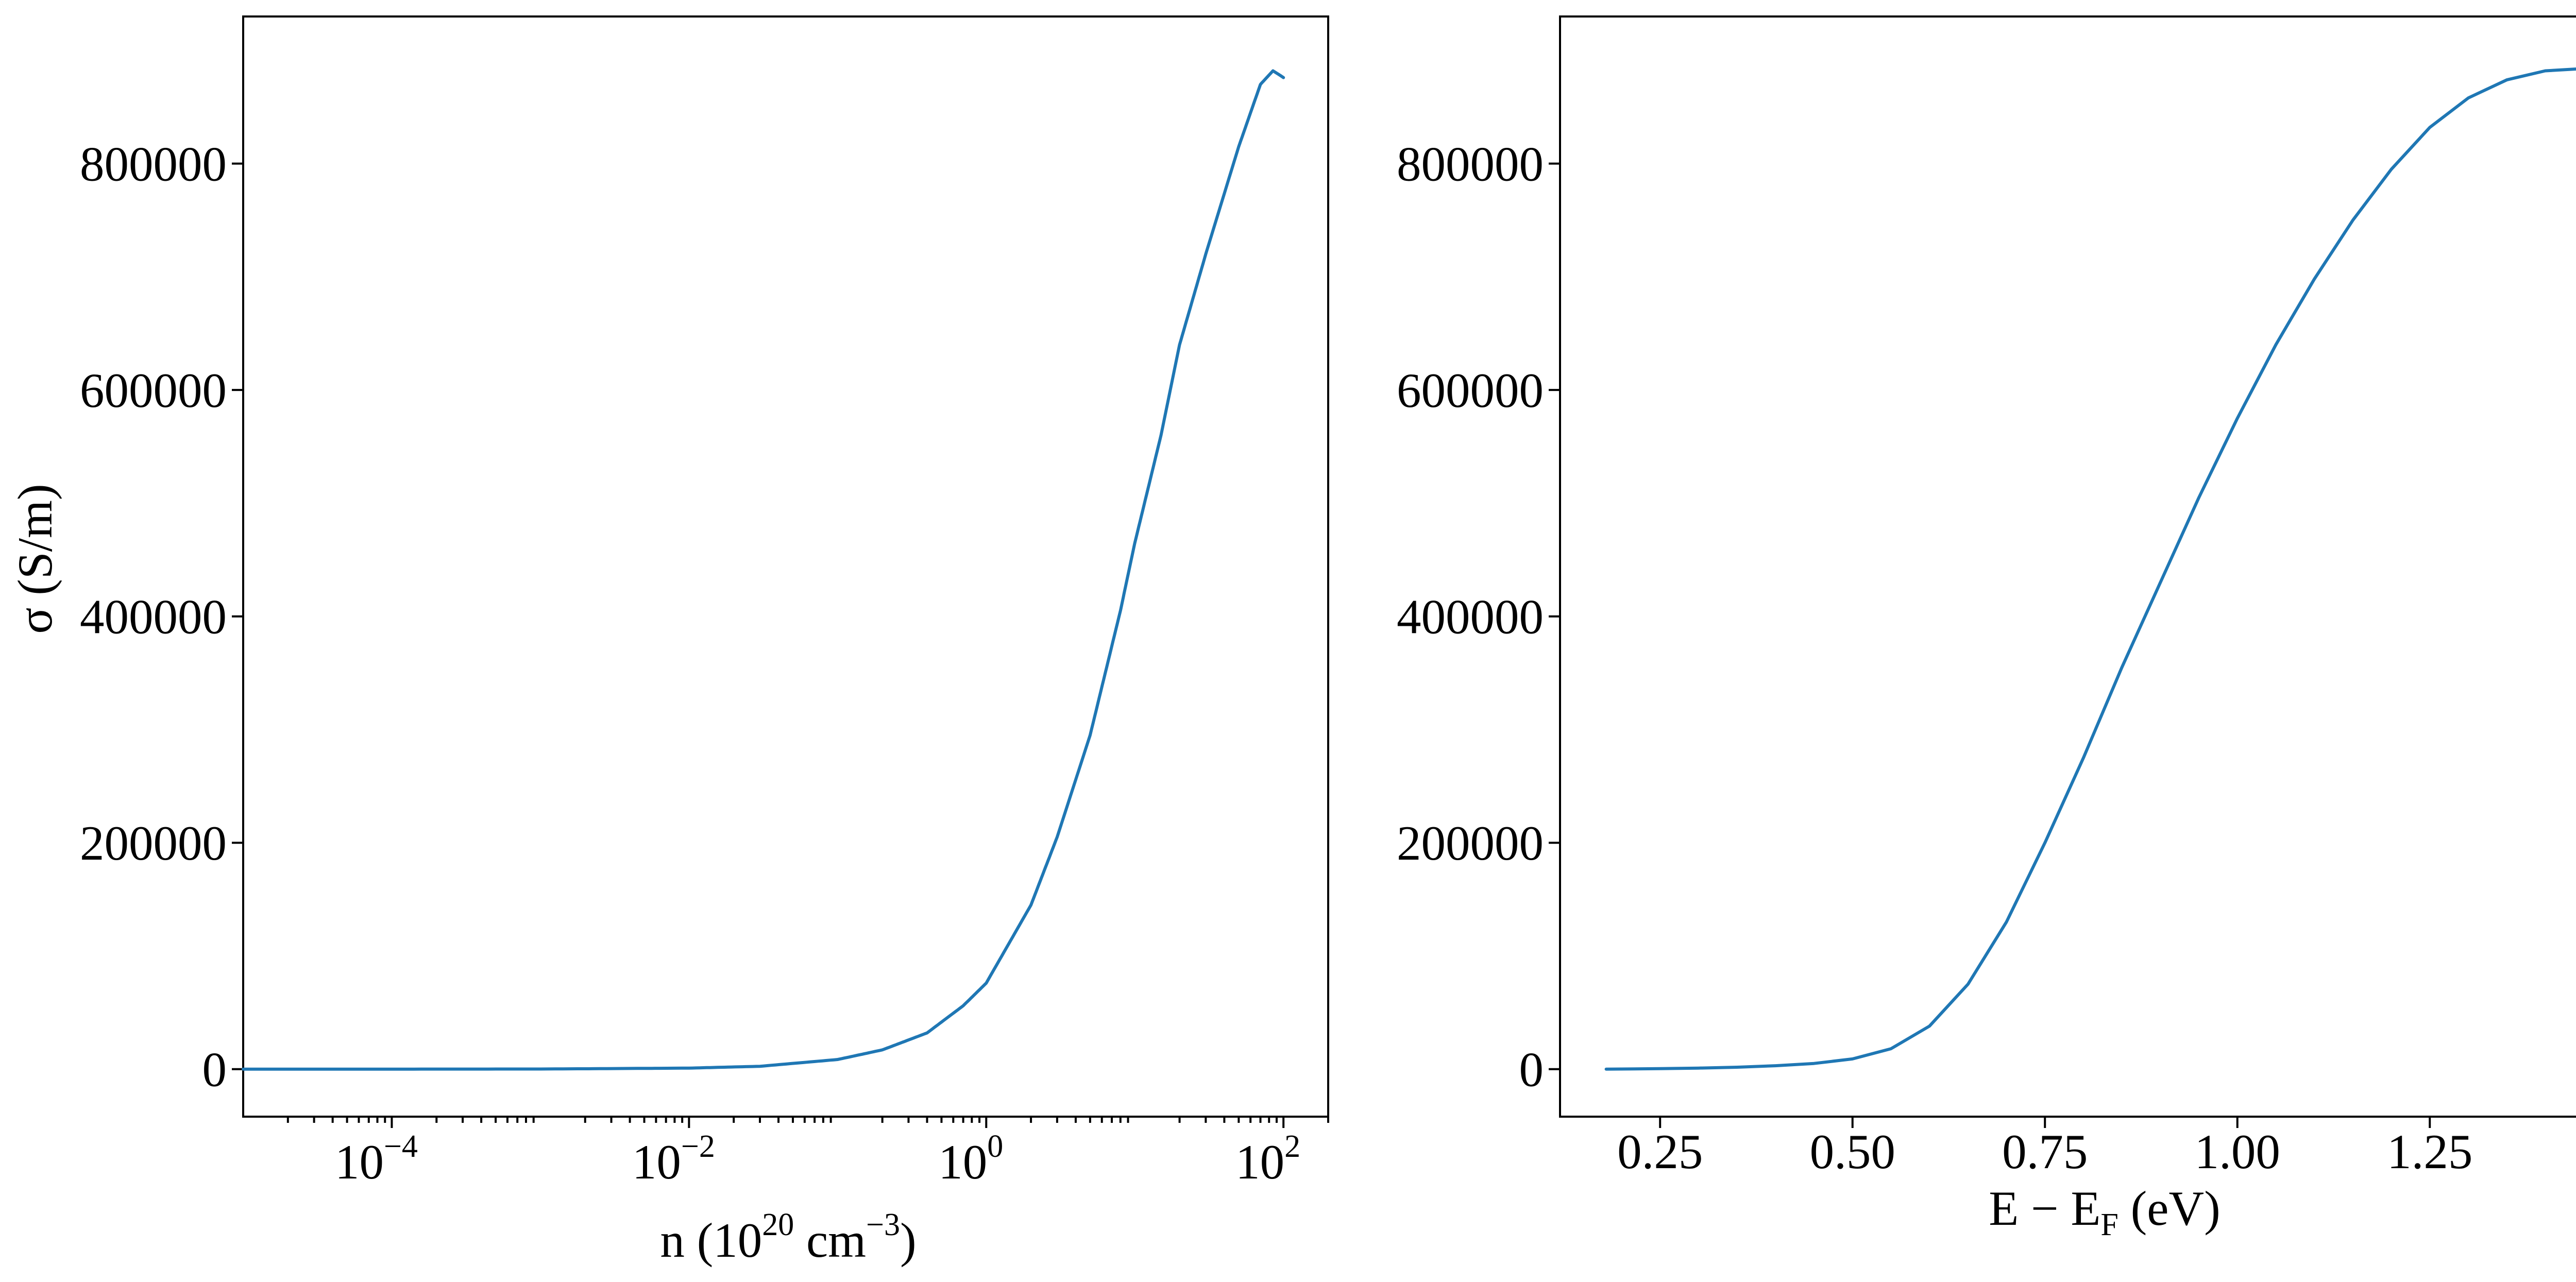 The width and height of the screenshot is (2576, 1282). What do you see at coordinates (2237, 1151) in the screenshot?
I see `right-xtick-label: 1.00` at bounding box center [2237, 1151].